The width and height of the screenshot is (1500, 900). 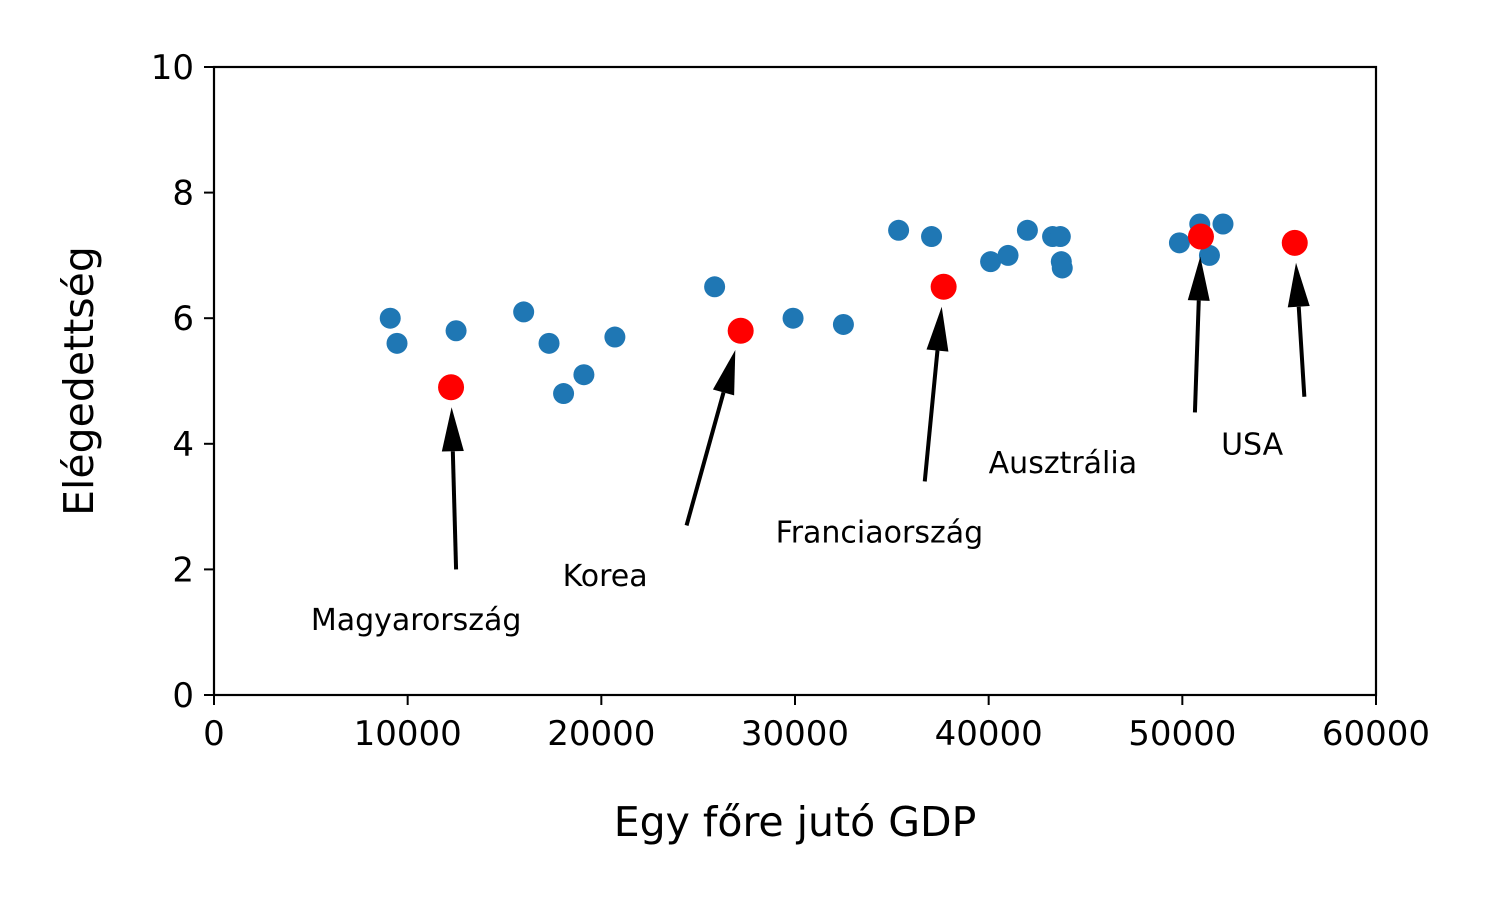 I want to click on x-tick-label: 40000, so click(x=989, y=734).